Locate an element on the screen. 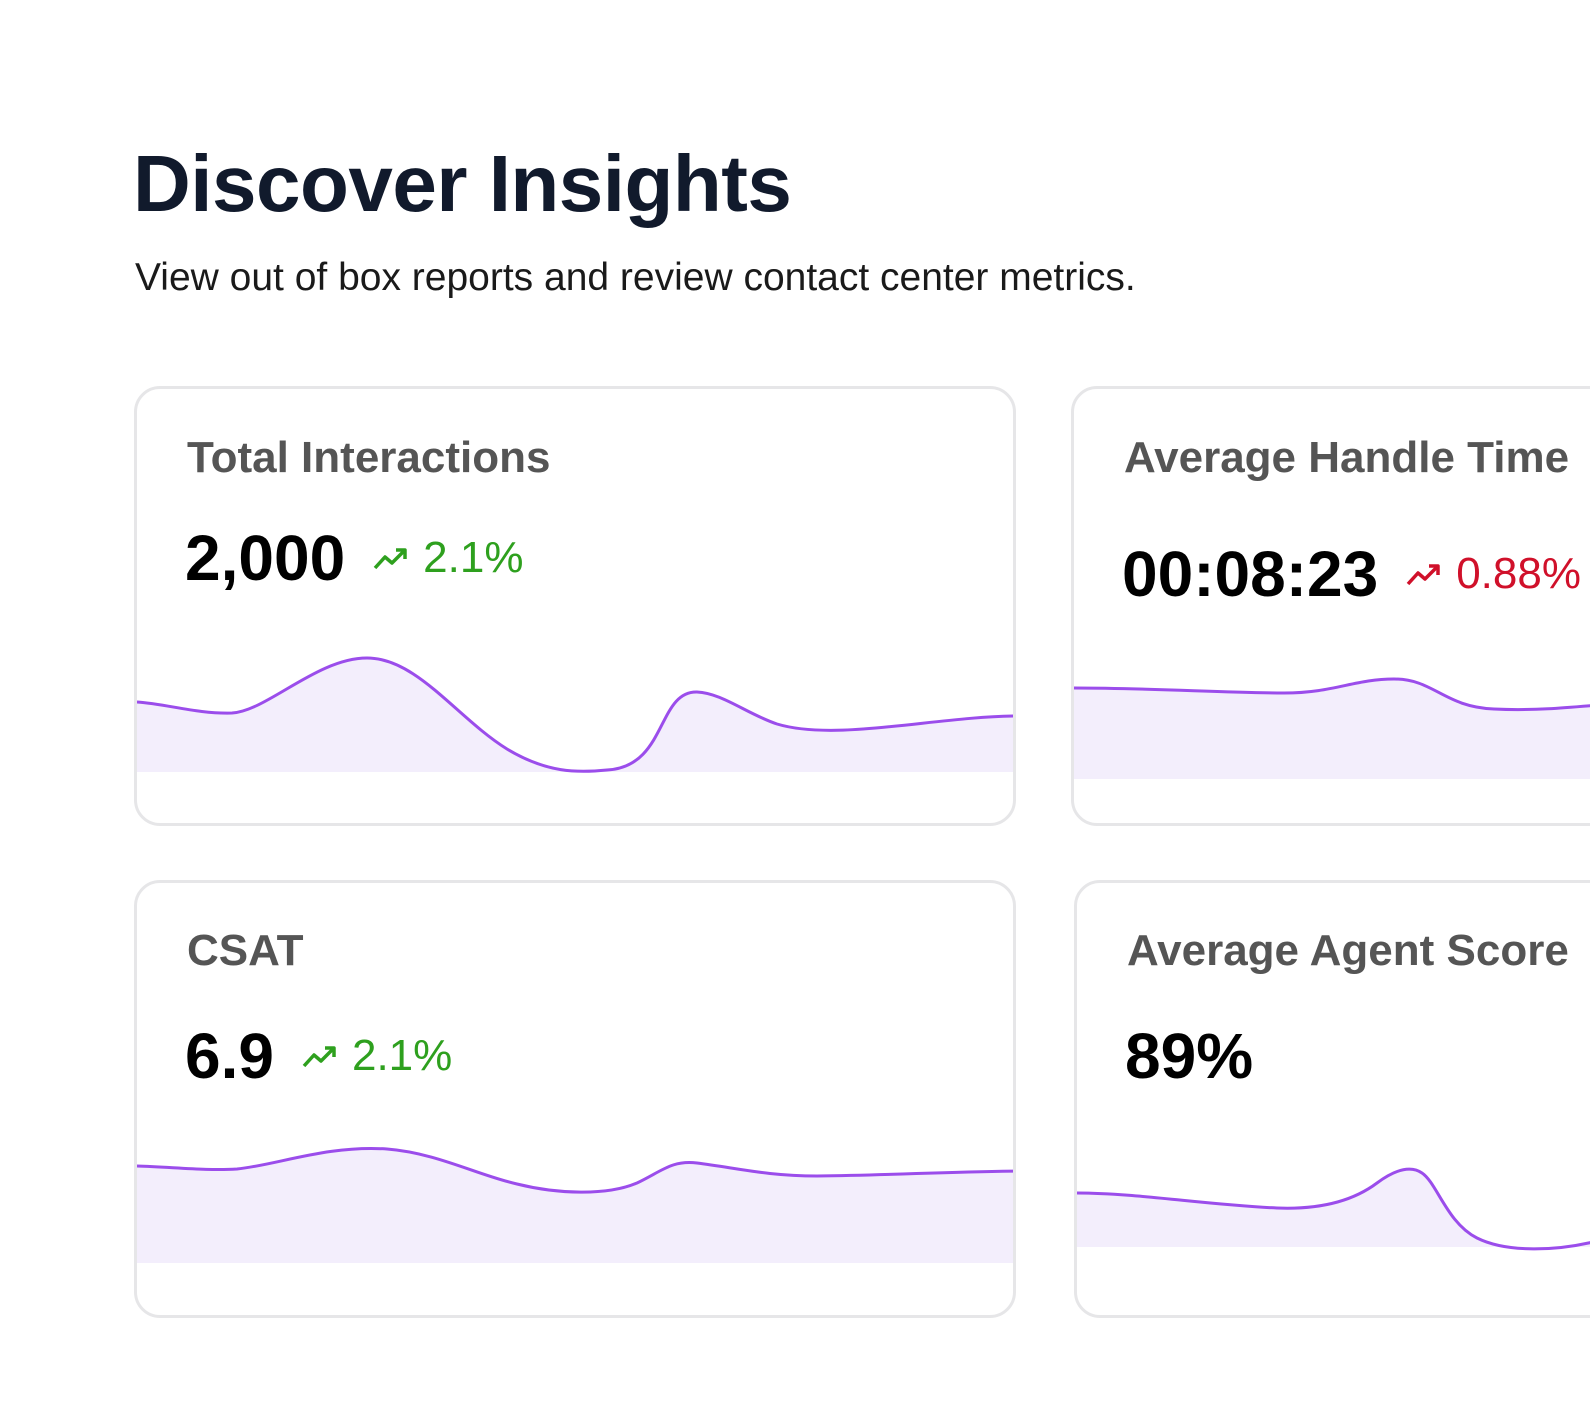  metric-row: 89% is located at coordinates (1189, 1056).